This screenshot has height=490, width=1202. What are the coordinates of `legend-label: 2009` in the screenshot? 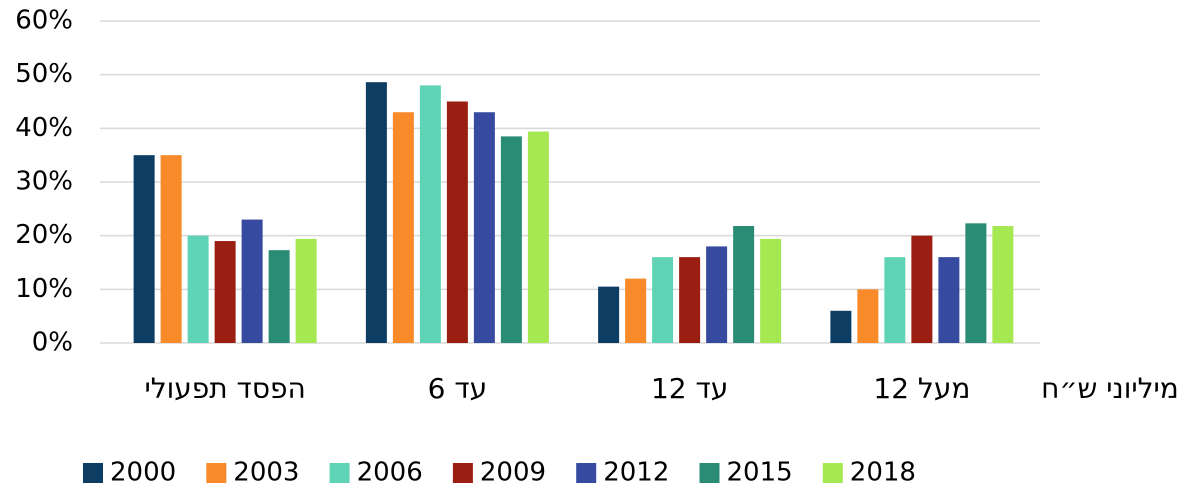 It's located at (513, 473).